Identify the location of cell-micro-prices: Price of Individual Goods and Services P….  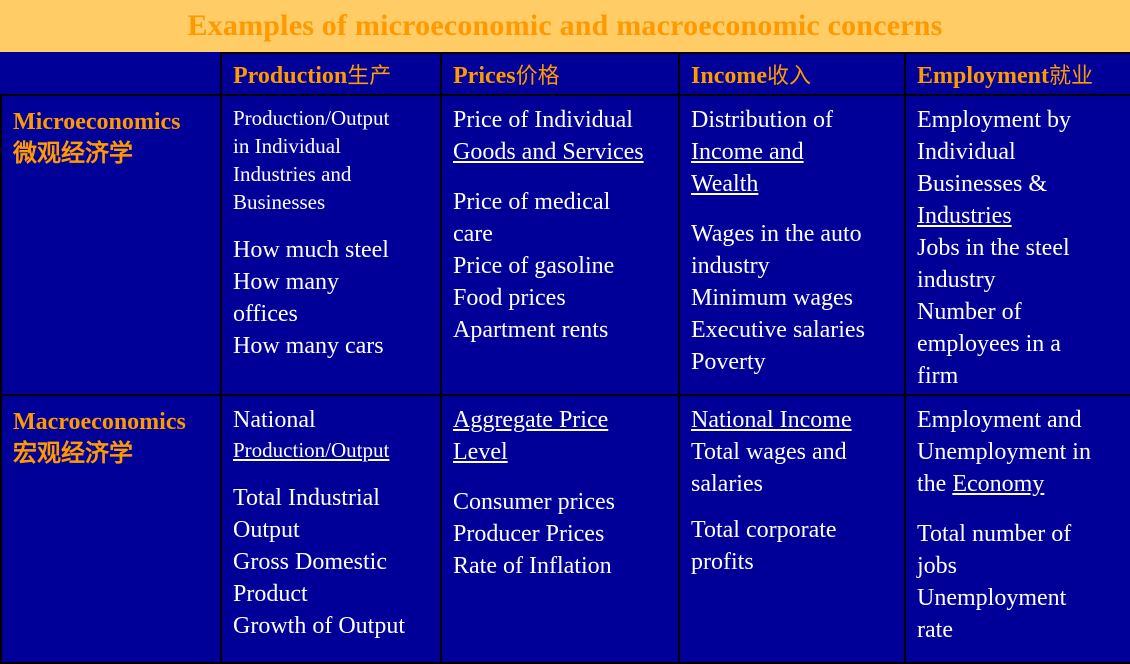
(560, 245).